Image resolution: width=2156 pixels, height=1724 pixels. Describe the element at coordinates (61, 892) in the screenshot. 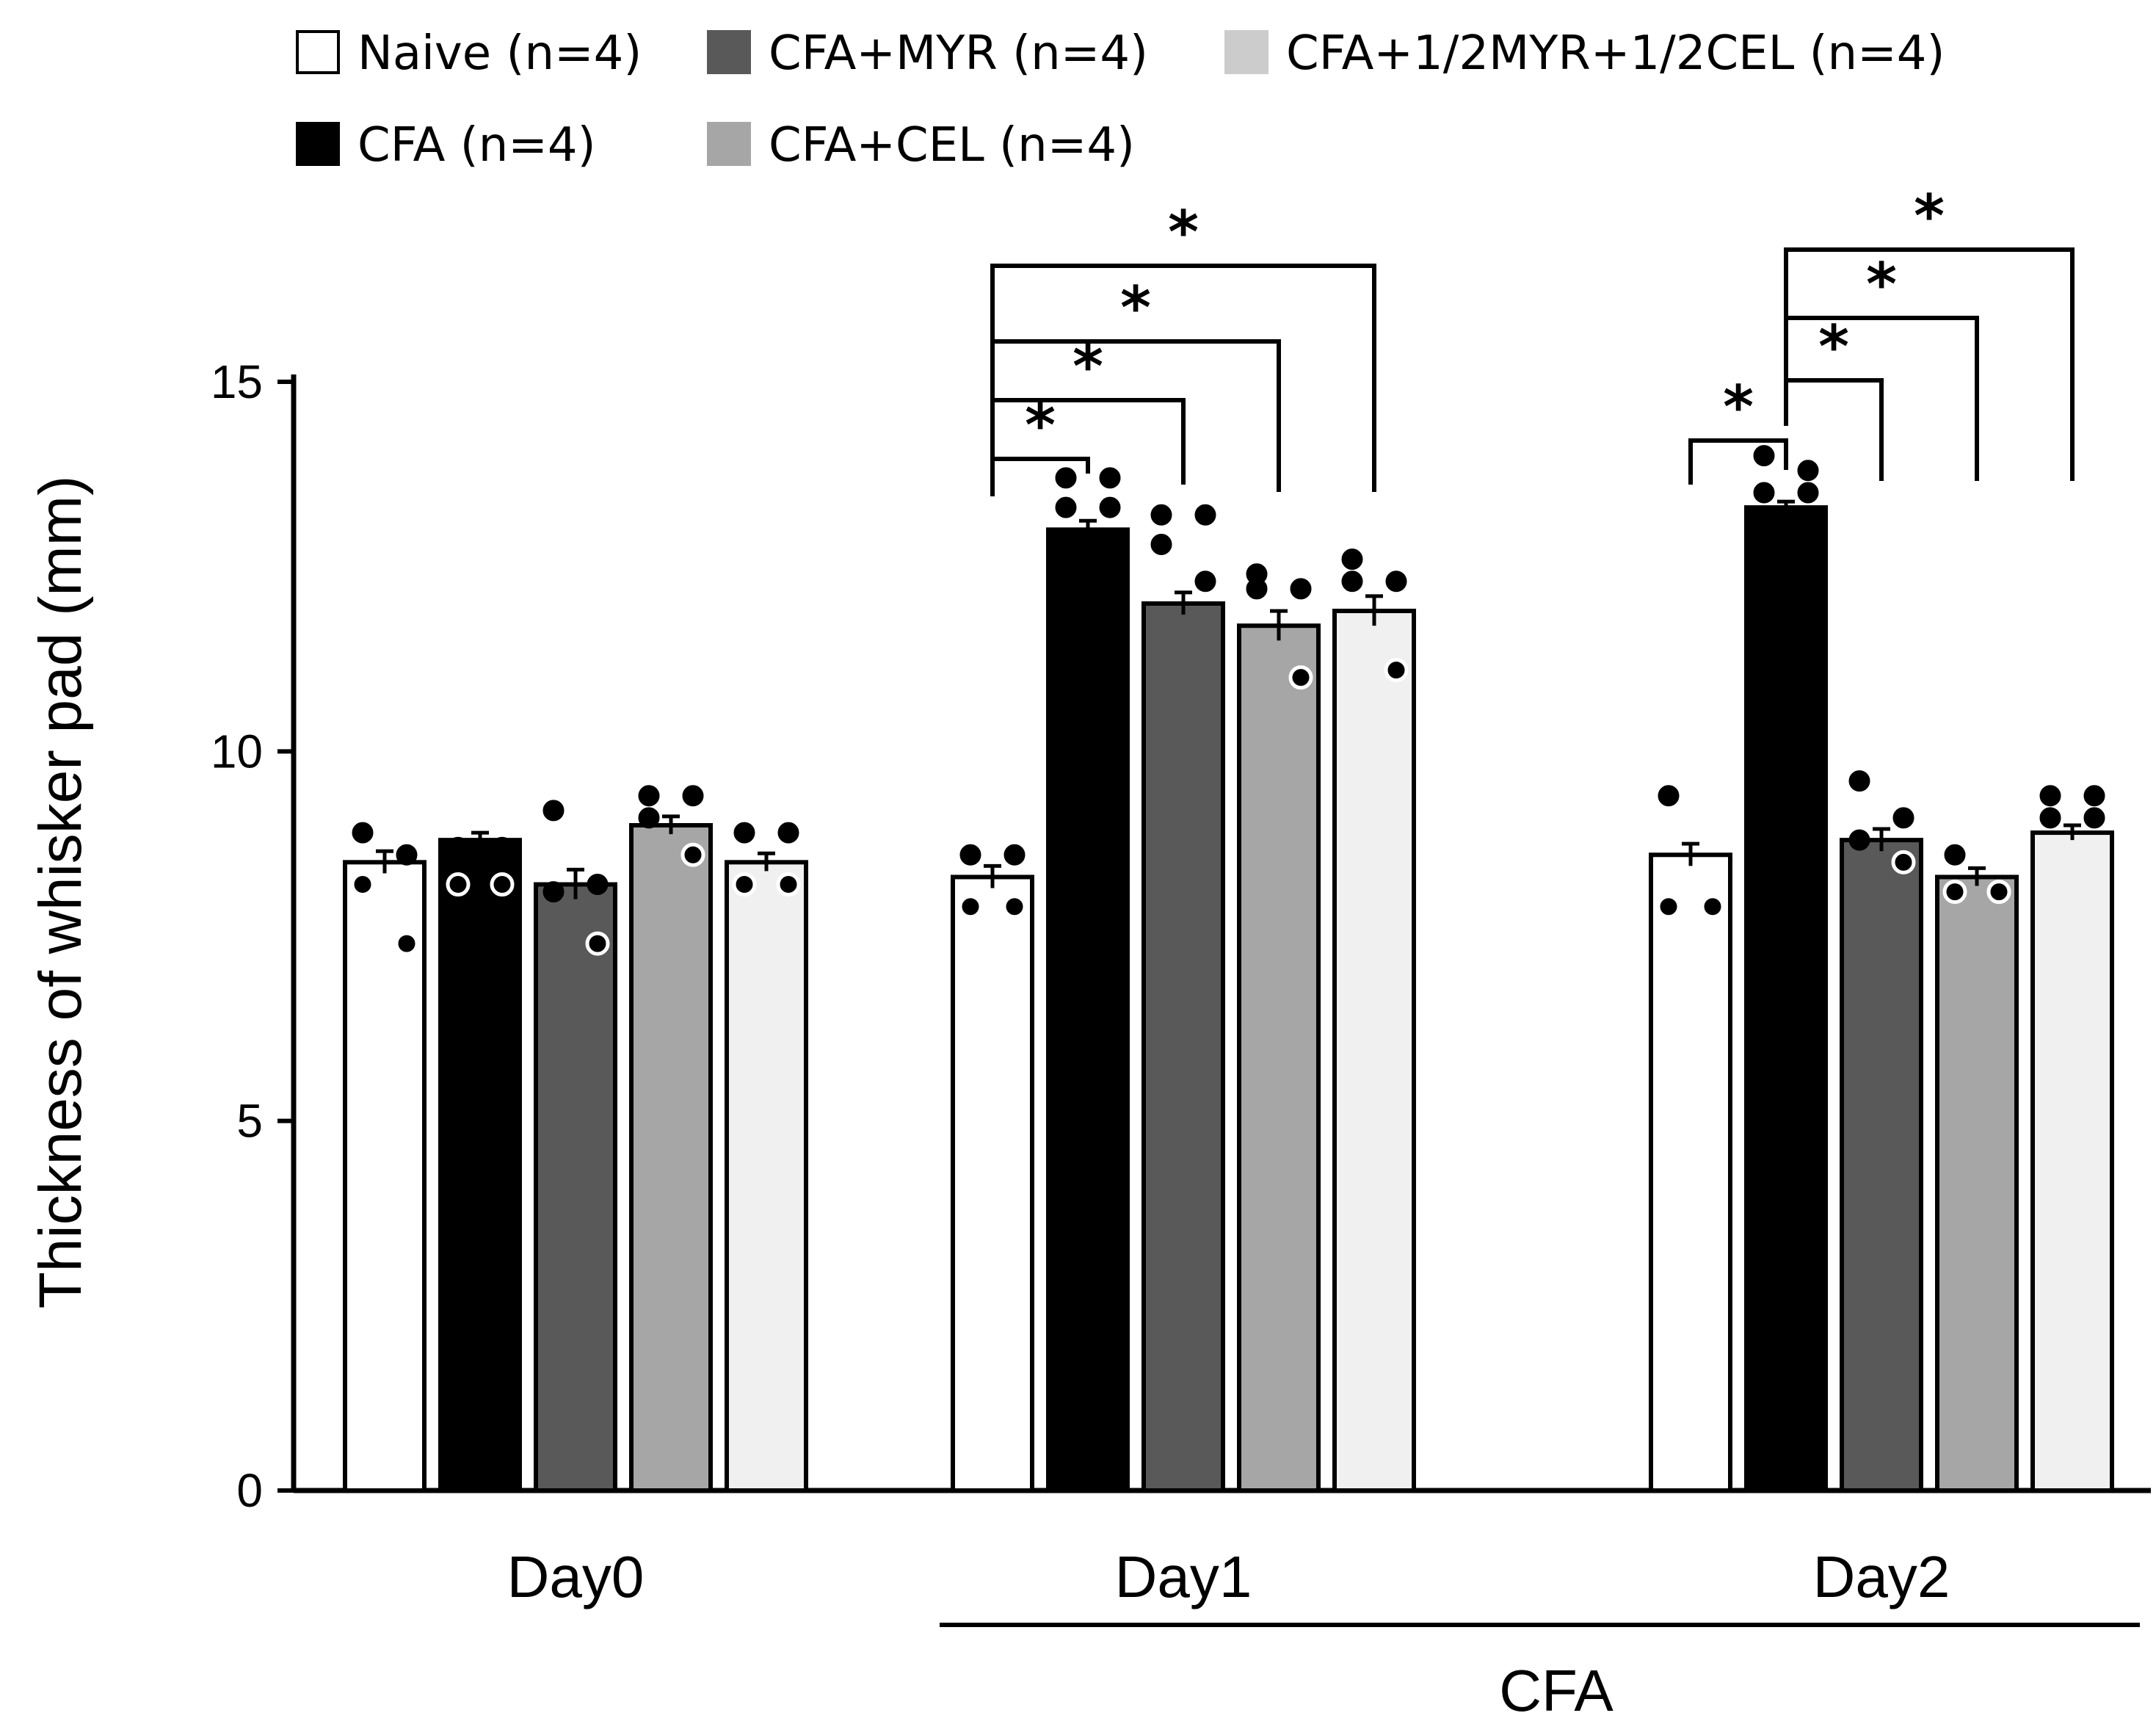

I see `y-axis-title: Thickness of whisker pad (mm)` at that location.